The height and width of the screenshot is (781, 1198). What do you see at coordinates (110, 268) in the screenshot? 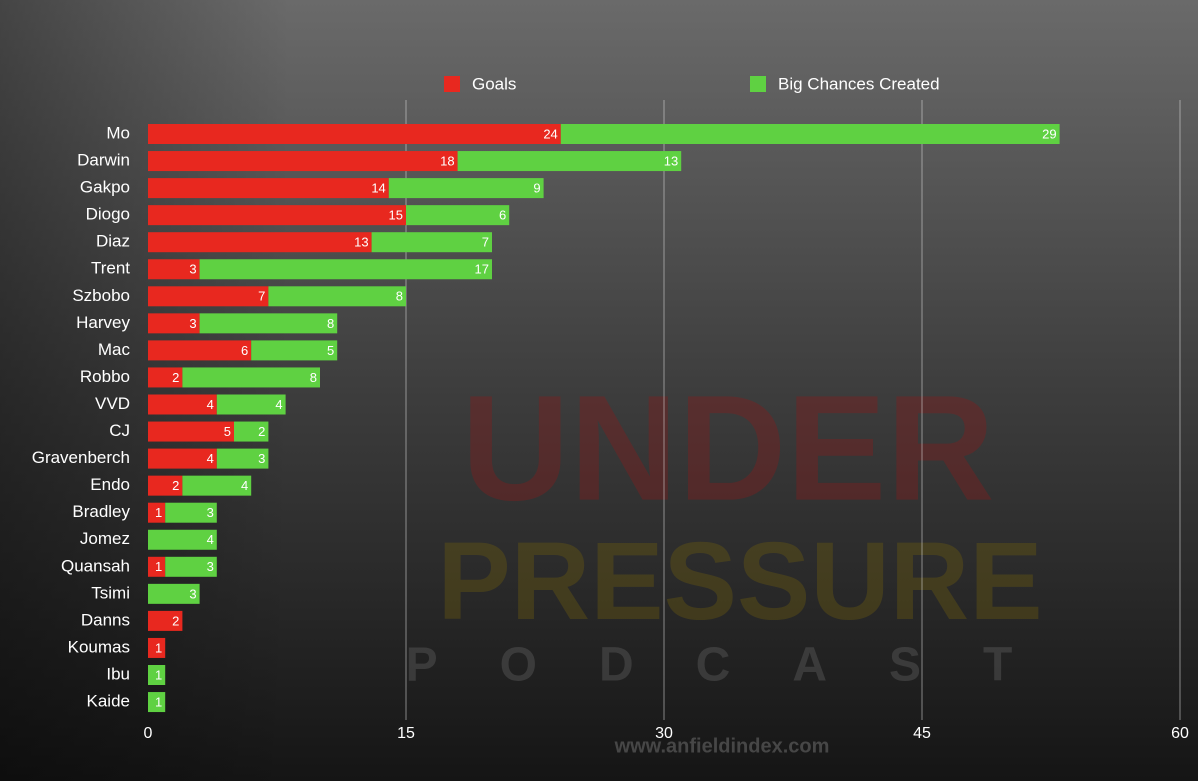
I see `y-tick-label: Trent` at bounding box center [110, 268].